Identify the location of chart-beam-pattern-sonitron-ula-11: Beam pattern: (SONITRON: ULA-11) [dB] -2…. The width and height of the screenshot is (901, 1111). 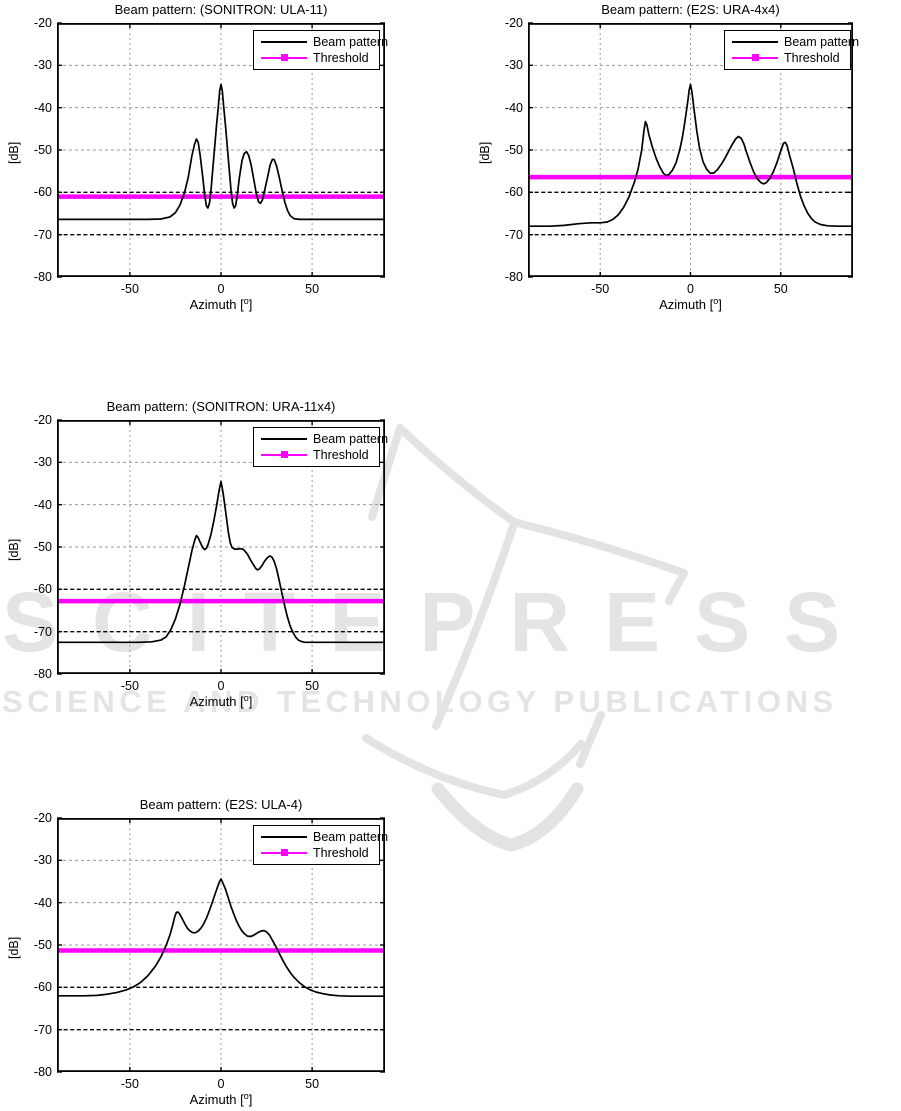
(220, 167).